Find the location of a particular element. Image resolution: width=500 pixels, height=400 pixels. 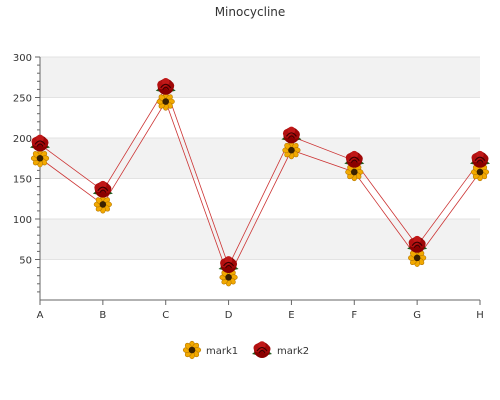

y-tick-label: 200 is located at coordinates (22, 139).